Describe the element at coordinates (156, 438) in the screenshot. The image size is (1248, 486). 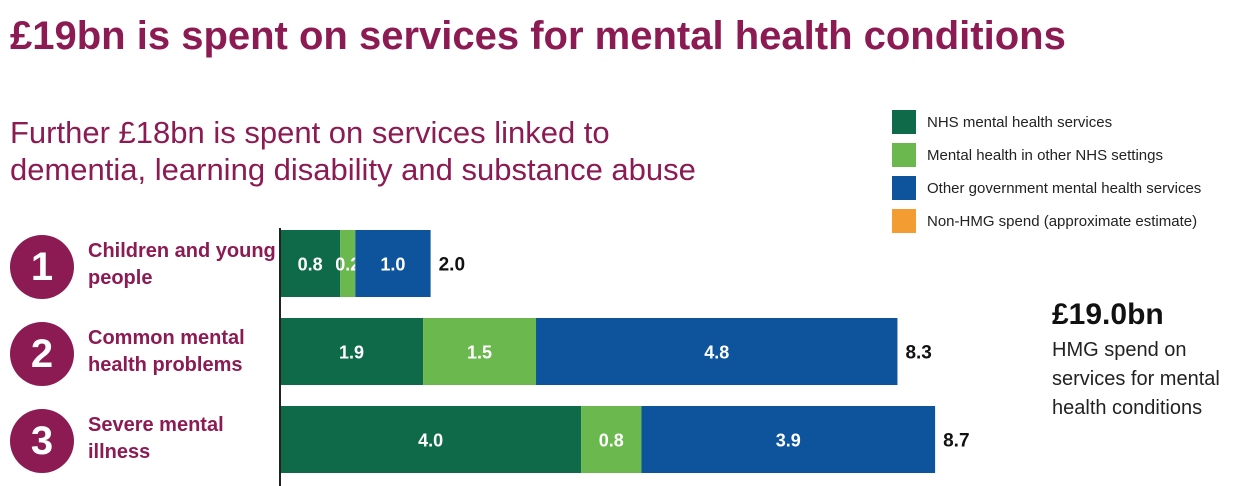
I see `category-label: Severe mental illness` at that location.